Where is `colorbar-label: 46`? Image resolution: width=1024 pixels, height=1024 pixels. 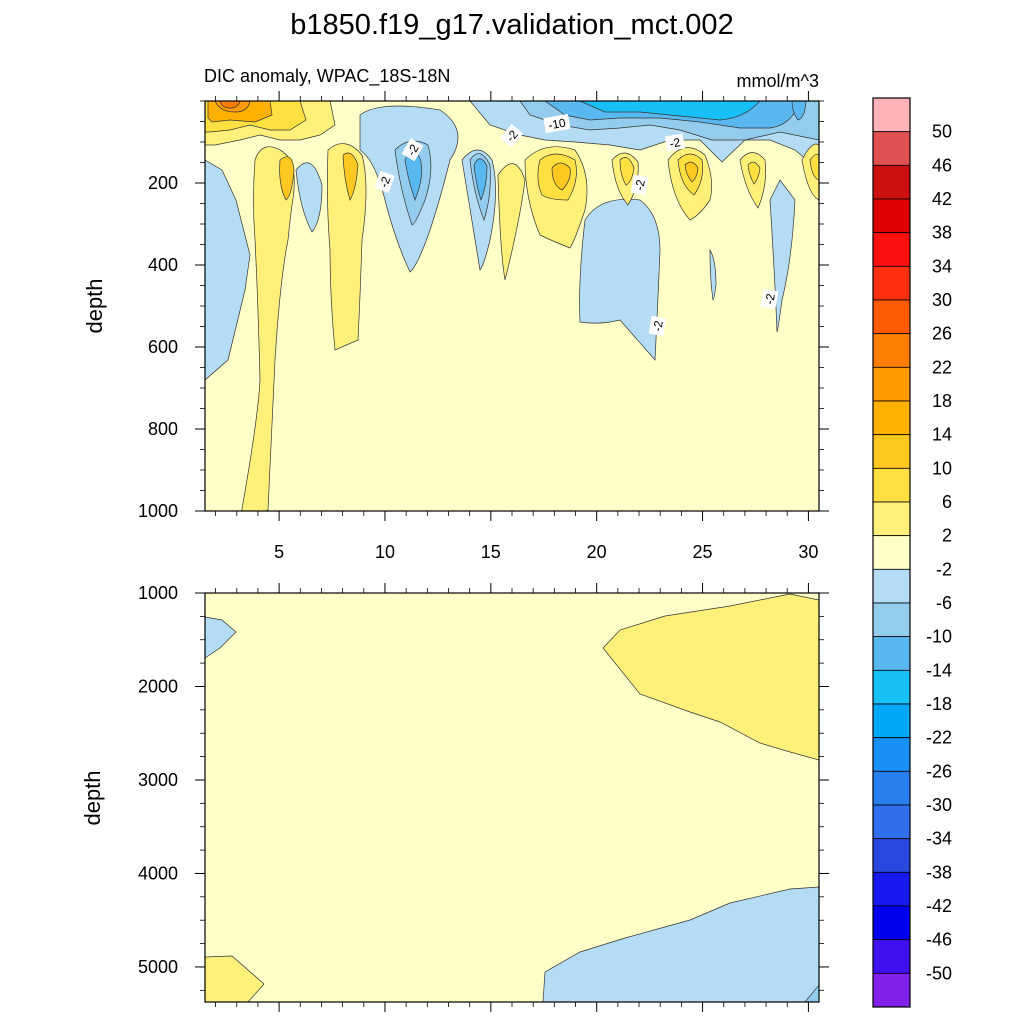
colorbar-label: 46 is located at coordinates (942, 165).